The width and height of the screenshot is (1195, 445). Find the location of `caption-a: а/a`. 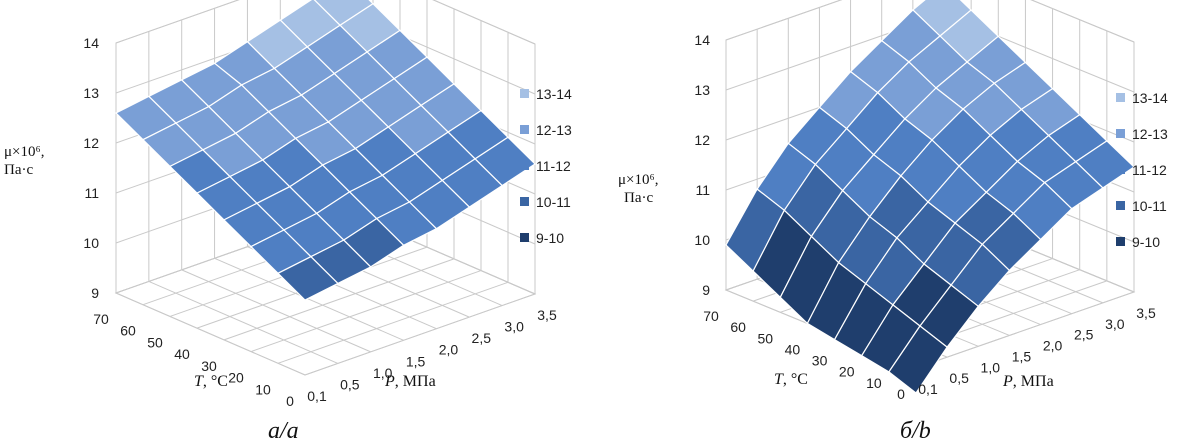

caption-a: а/a is located at coordinates (283, 431).